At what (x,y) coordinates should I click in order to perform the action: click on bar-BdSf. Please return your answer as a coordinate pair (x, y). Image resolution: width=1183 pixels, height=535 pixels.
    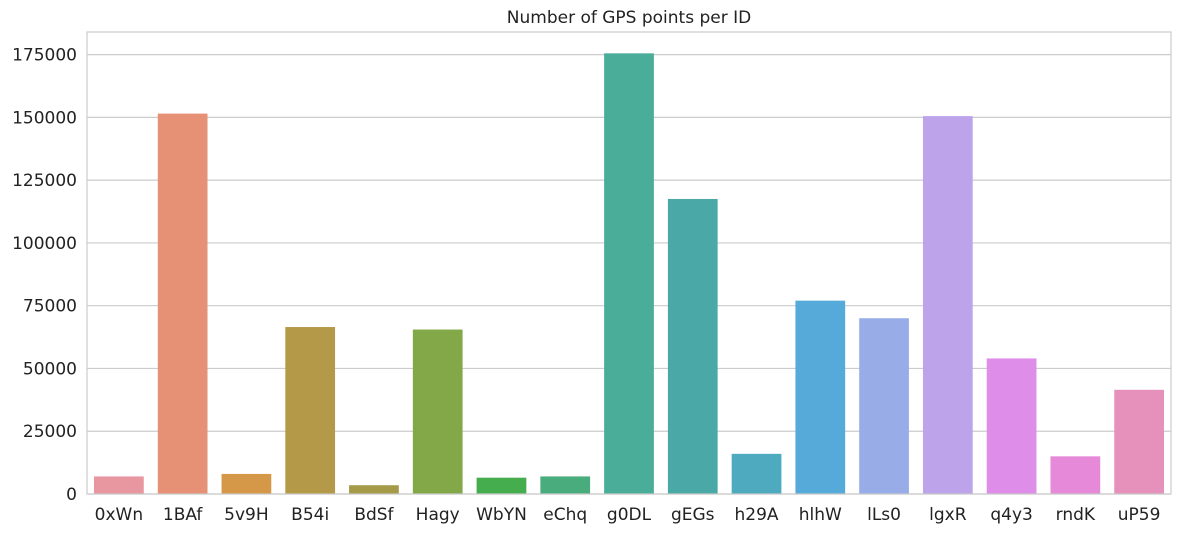
    Looking at the image, I should click on (374, 489).